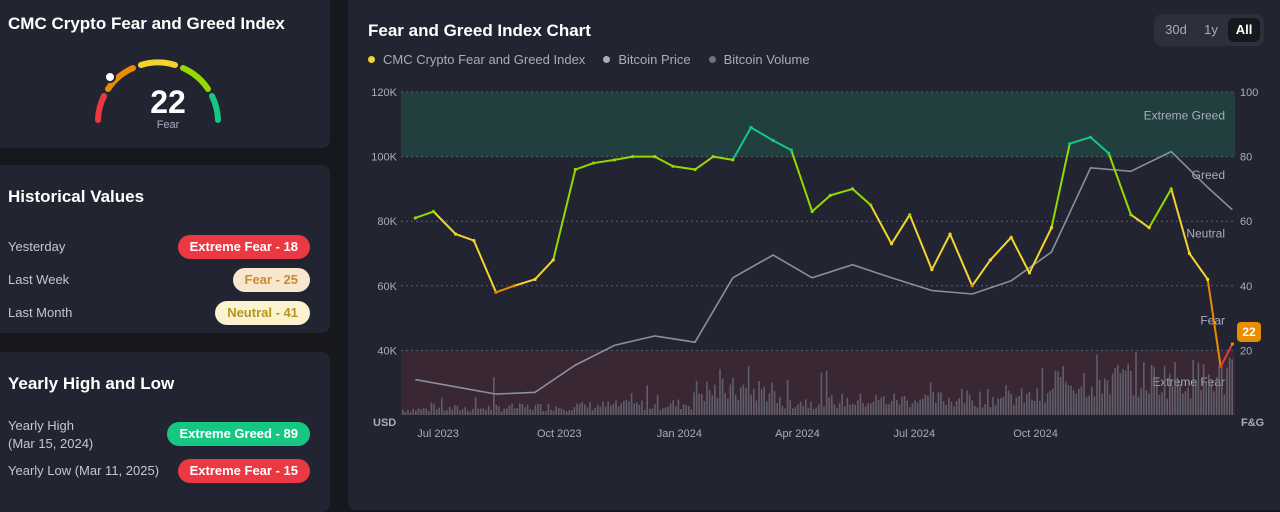 Image resolution: width=1280 pixels, height=512 pixels. I want to click on index-value: 22, so click(168, 102).